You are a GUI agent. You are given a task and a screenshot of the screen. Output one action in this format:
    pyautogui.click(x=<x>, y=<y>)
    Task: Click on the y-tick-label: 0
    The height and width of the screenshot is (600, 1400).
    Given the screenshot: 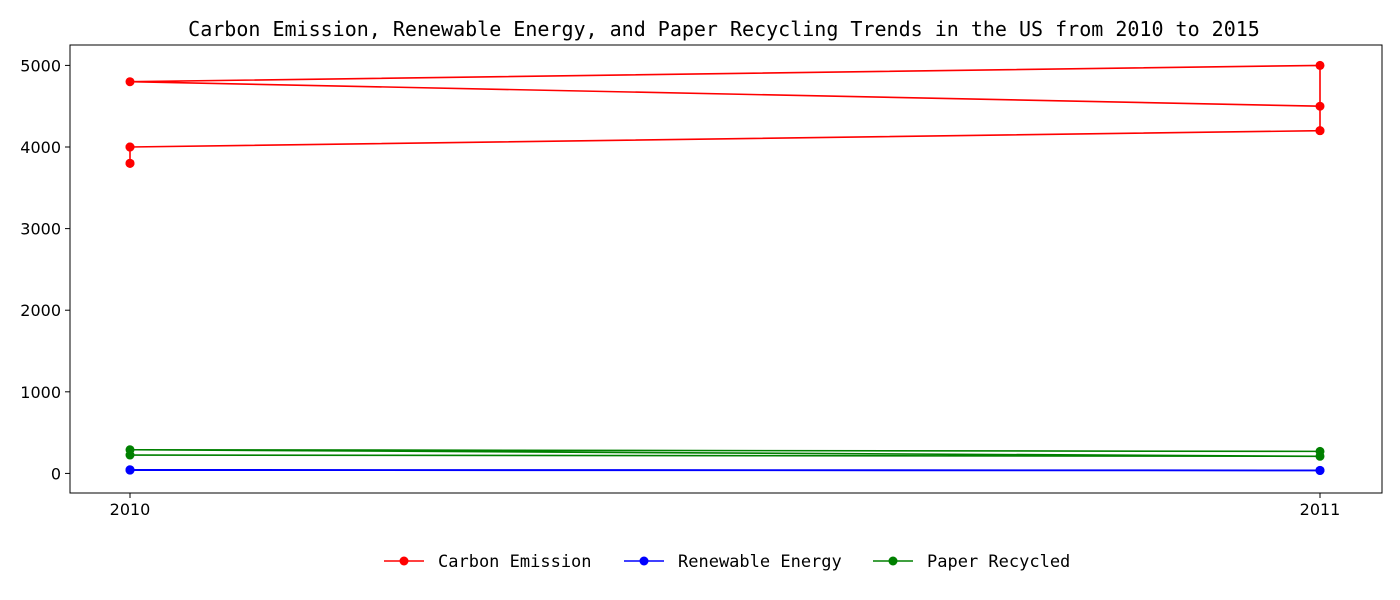 What is the action you would take?
    pyautogui.click(x=56, y=473)
    